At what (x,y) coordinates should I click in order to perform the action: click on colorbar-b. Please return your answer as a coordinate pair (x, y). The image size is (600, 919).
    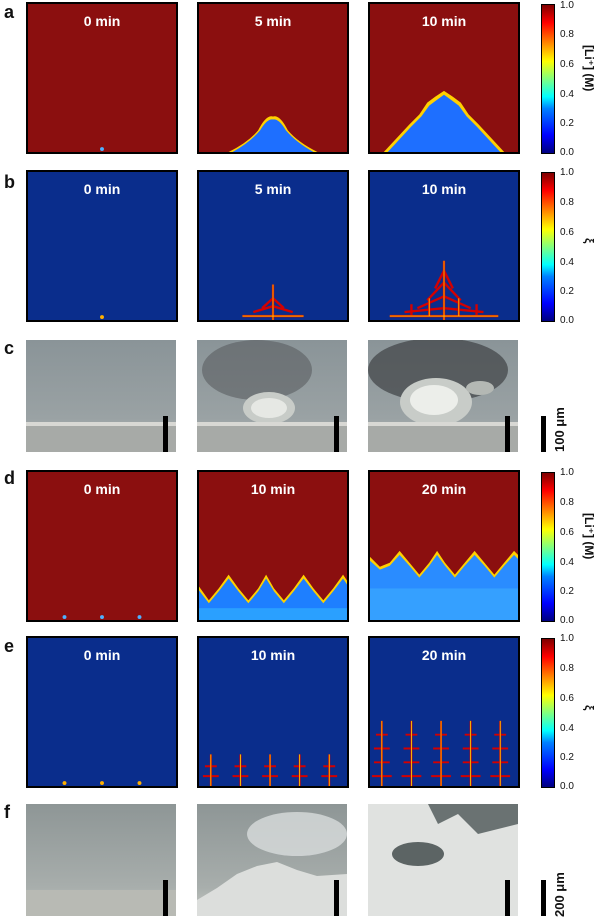
    Looking at the image, I should click on (548, 247).